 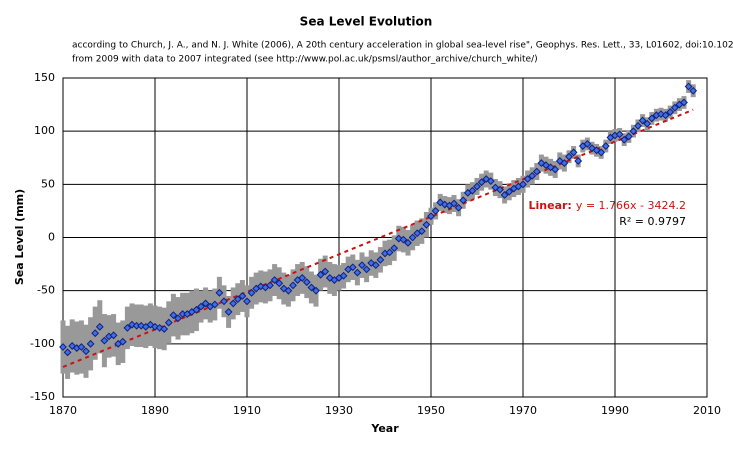 What do you see at coordinates (384, 428) in the screenshot?
I see `x-axis-label: Year` at bounding box center [384, 428].